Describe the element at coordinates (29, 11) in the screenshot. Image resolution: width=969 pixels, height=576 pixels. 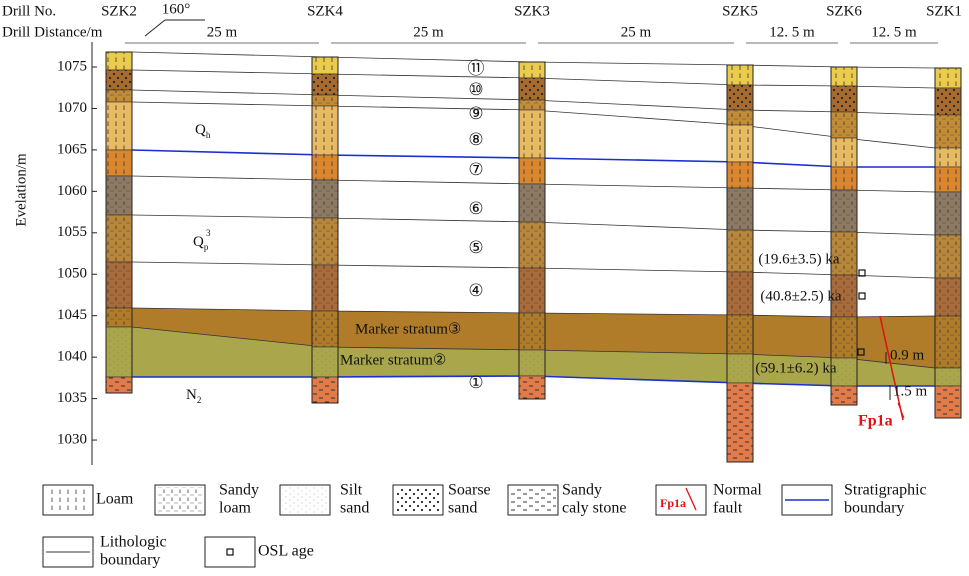
I see `header-label: Drill No.` at that location.